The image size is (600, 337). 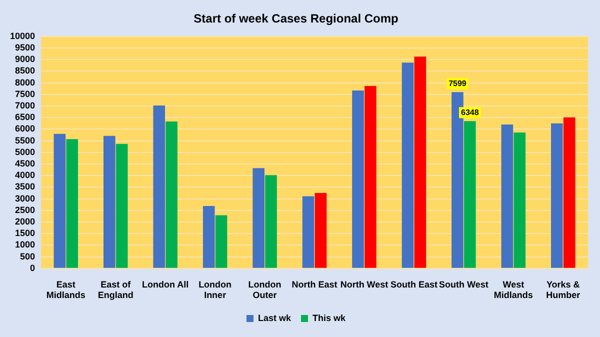 I want to click on legend-label: This wk, so click(x=329, y=317).